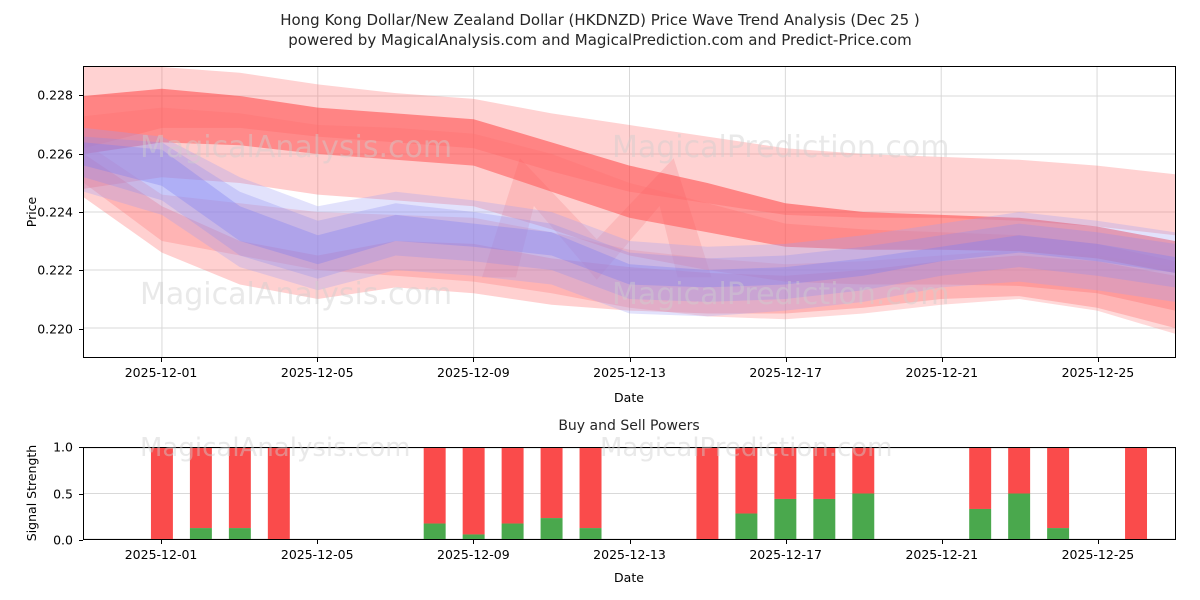 Image resolution: width=1200 pixels, height=600 pixels. What do you see at coordinates (629, 372) in the screenshot?
I see `price-xtick-label: 2025-12-13` at bounding box center [629, 372].